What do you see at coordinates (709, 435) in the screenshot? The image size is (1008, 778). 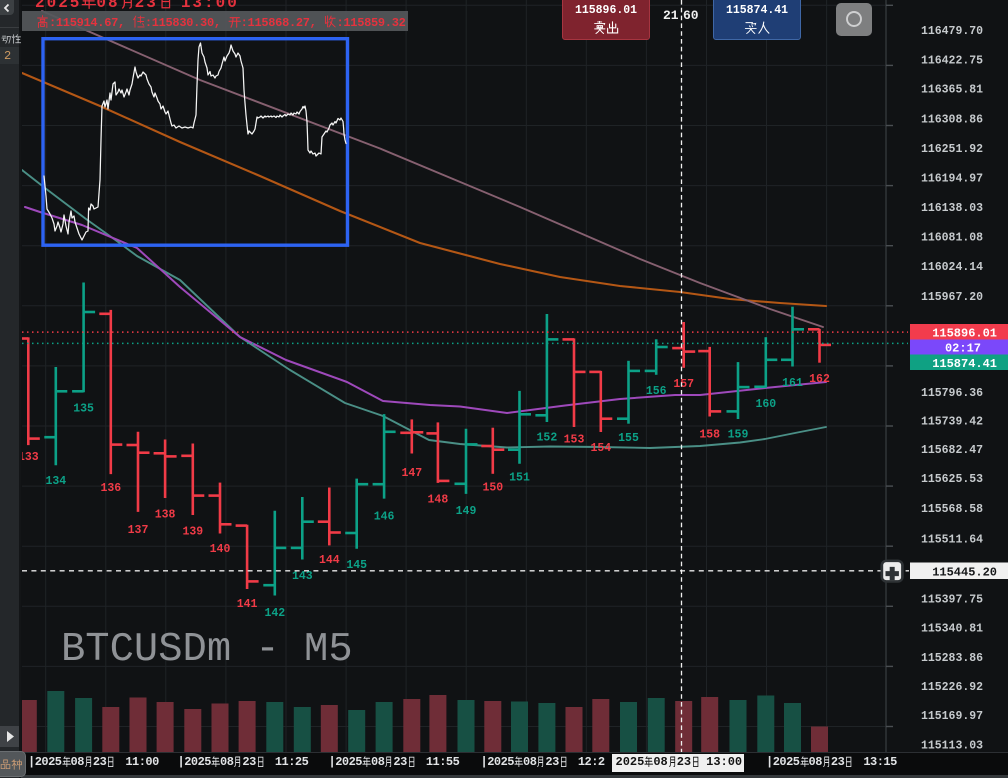 I see `svg-text: 158` at bounding box center [709, 435].